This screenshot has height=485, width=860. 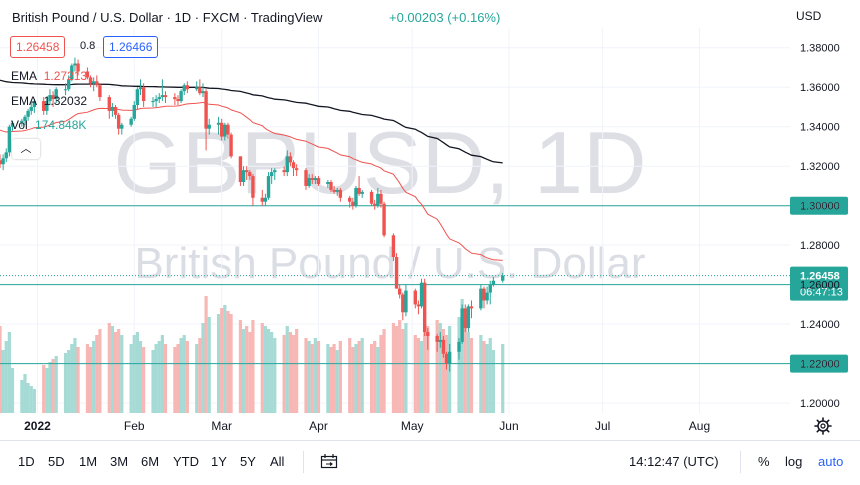 I want to click on gear-icon, so click(x=823, y=426).